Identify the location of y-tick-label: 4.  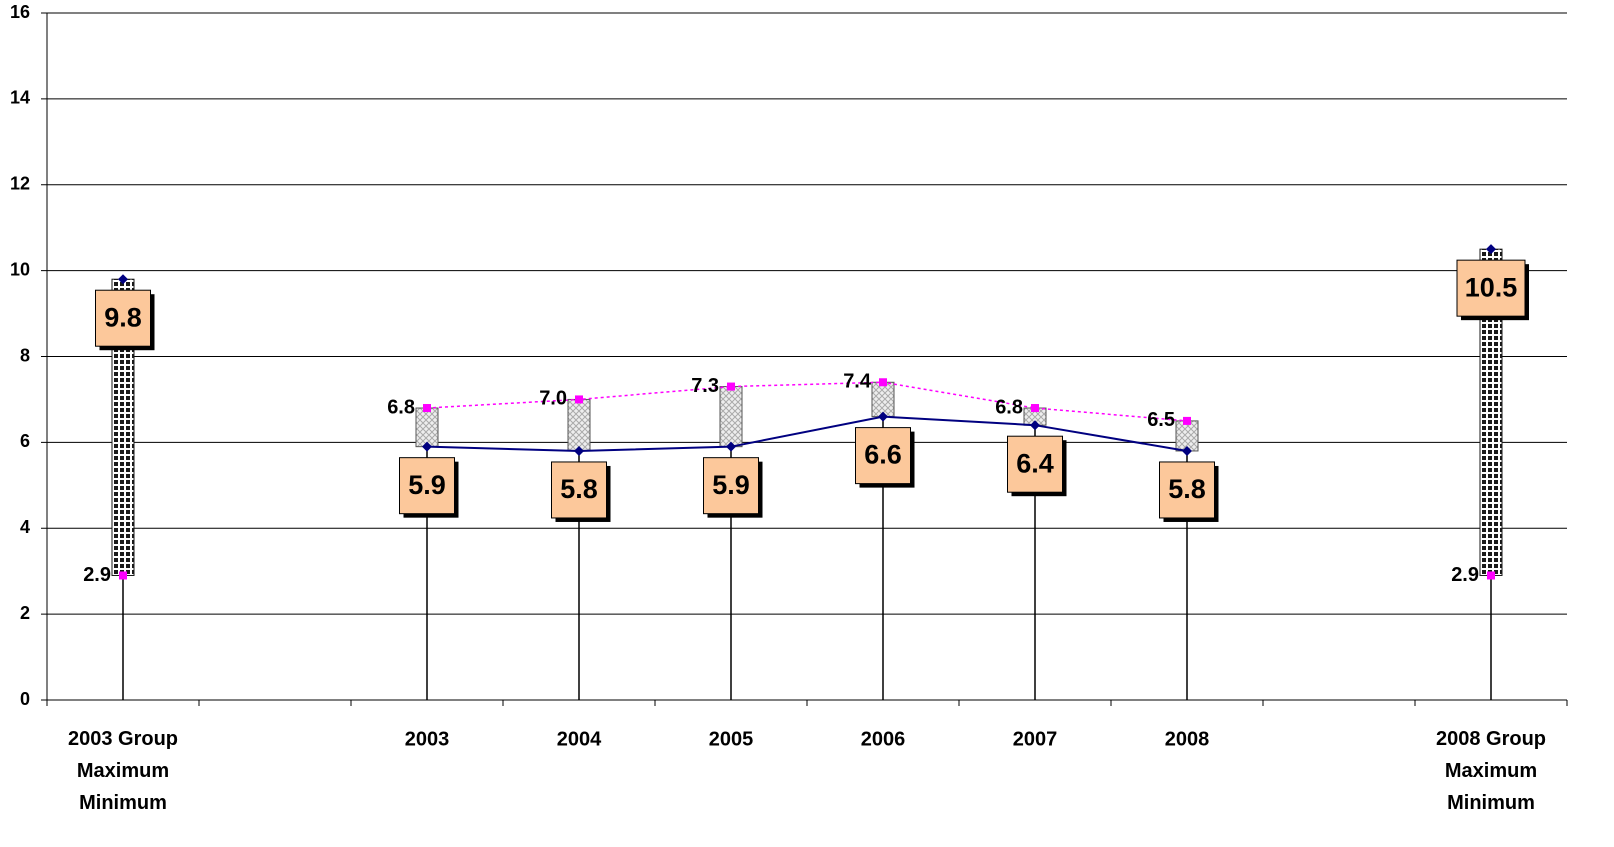
(25, 527).